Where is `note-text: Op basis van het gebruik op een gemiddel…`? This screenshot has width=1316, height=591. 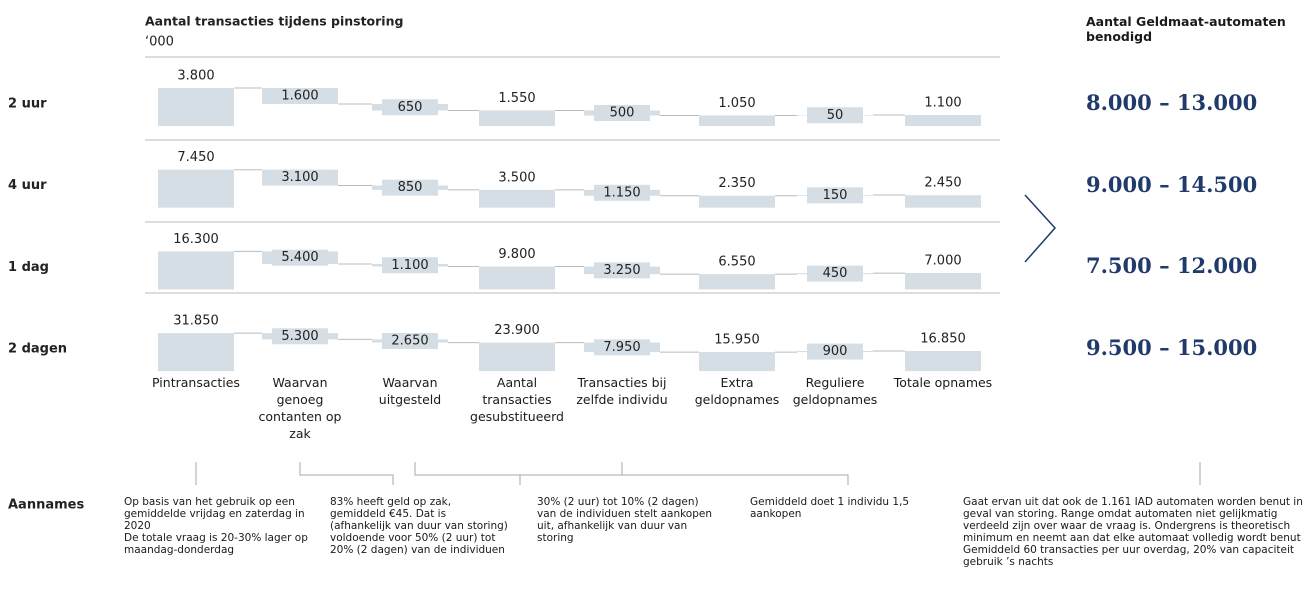
note-text: Op basis van het gebruik op een gemiddel… is located at coordinates (214, 514).